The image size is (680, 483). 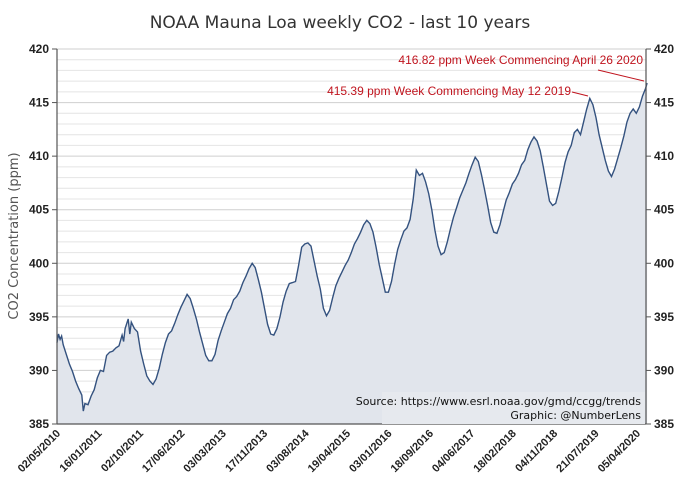 What do you see at coordinates (664, 103) in the screenshot?
I see `y-tick-label-right: 415` at bounding box center [664, 103].